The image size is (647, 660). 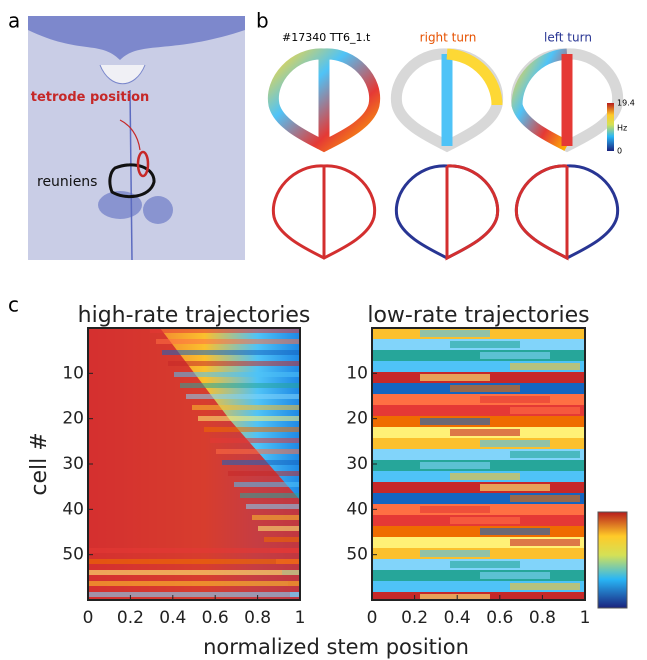 I want to click on heatmap-image, so click(x=194, y=464).